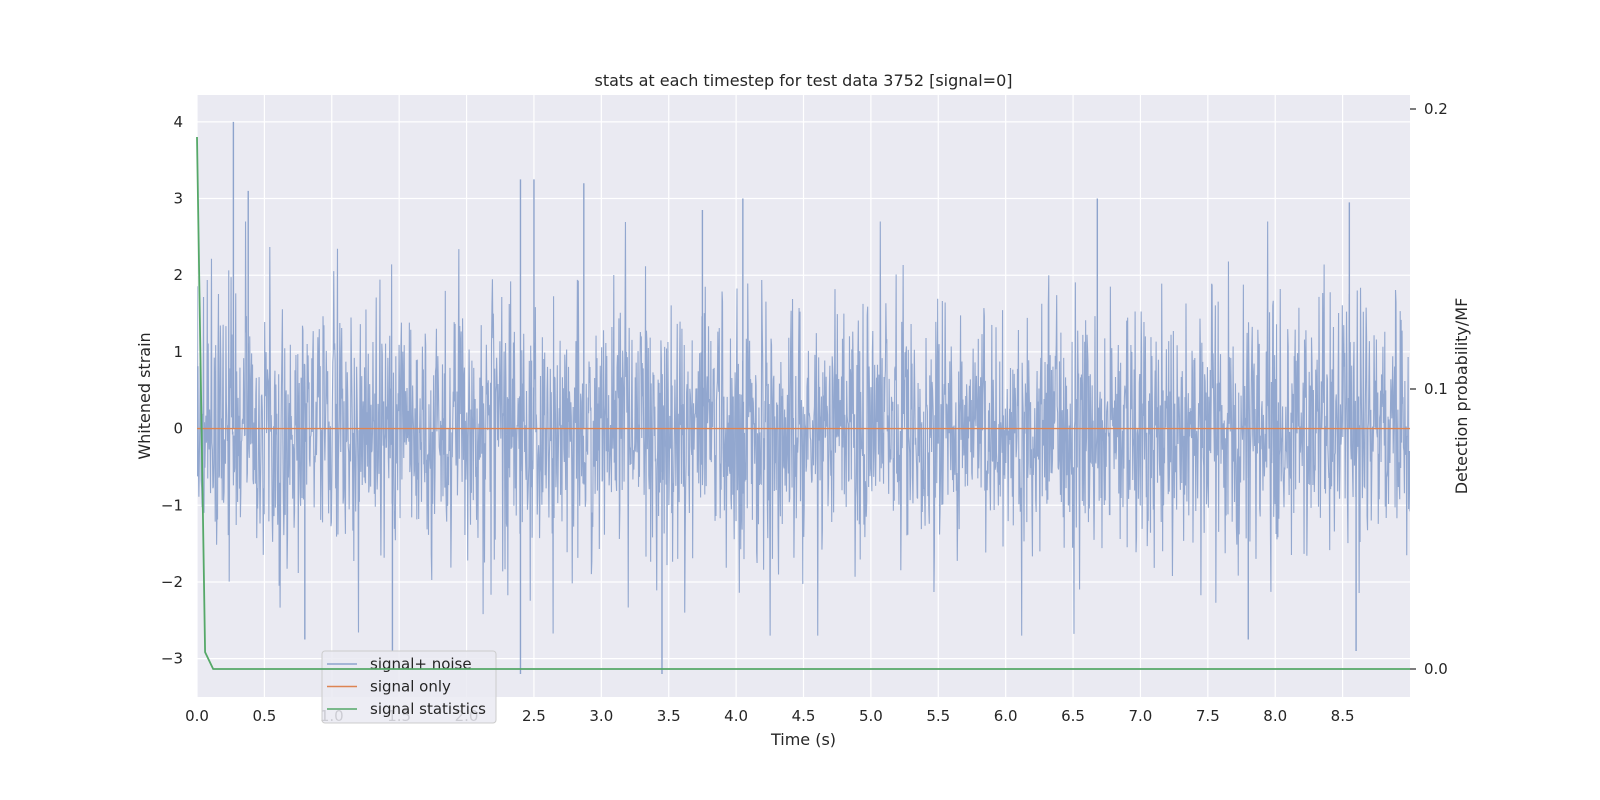 The height and width of the screenshot is (800, 1600). What do you see at coordinates (421, 664) in the screenshot?
I see `legend-label-signal-noise: signal+ noise` at bounding box center [421, 664].